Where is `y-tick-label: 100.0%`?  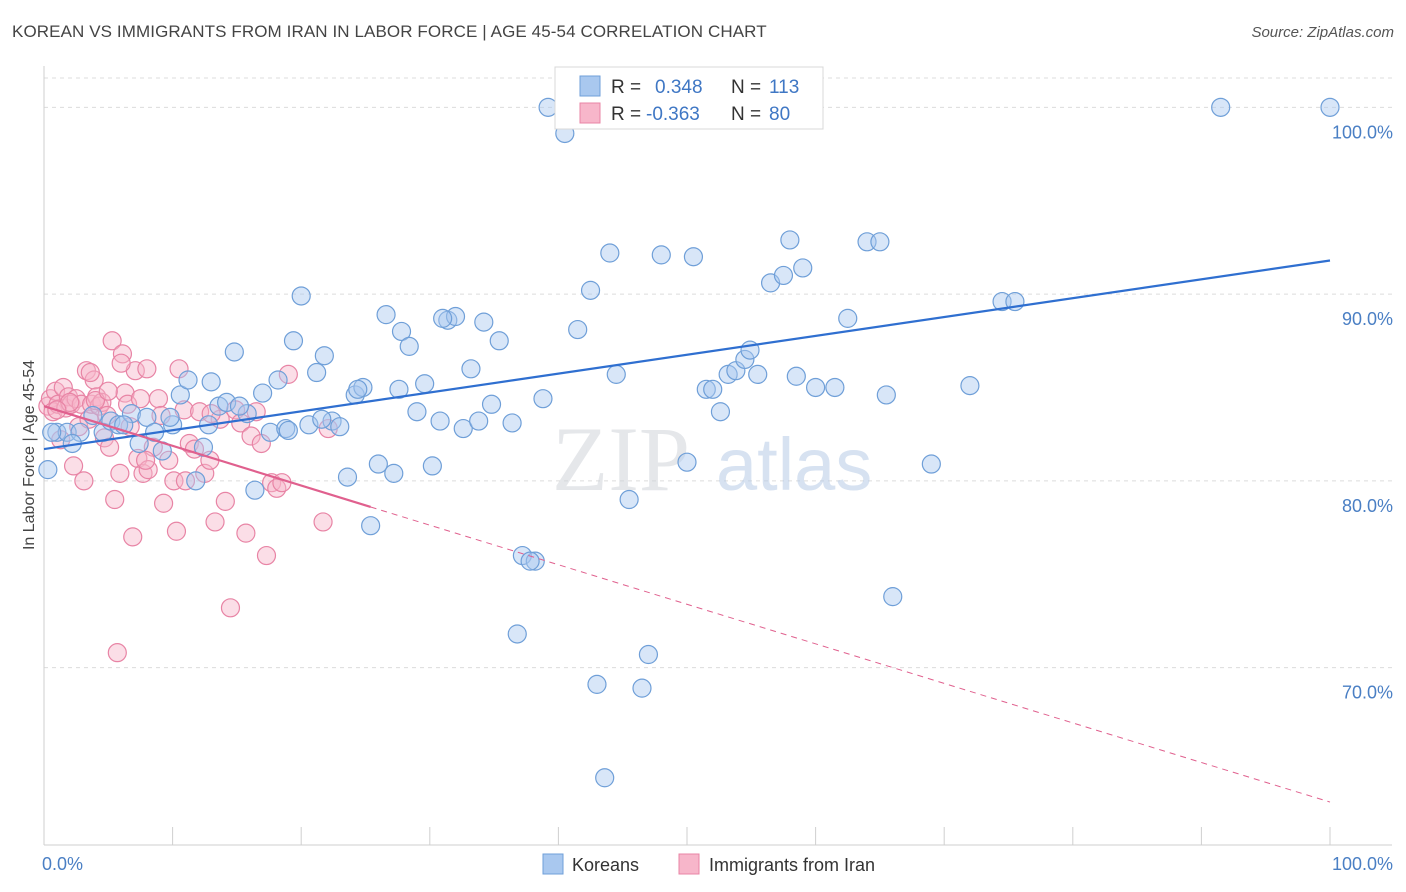
y-tick-label: 100.0% is located at coordinates (1362, 132).